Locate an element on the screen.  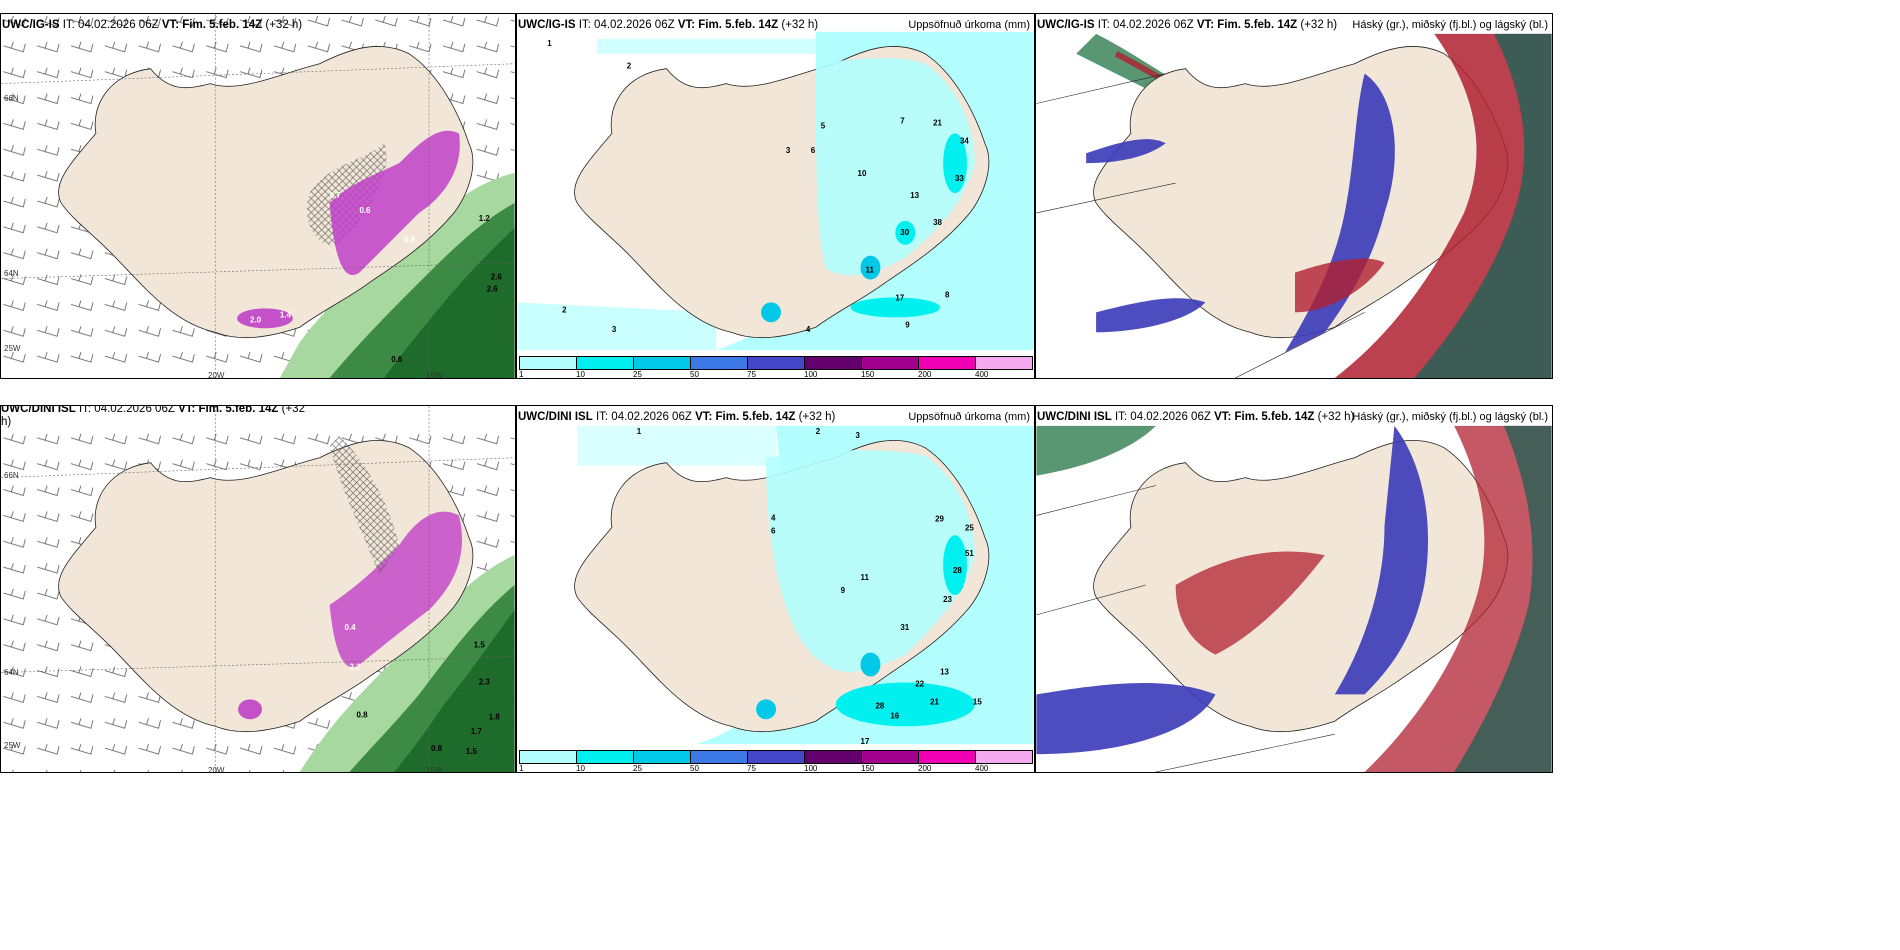
precip-label: 8 is located at coordinates (947, 294).